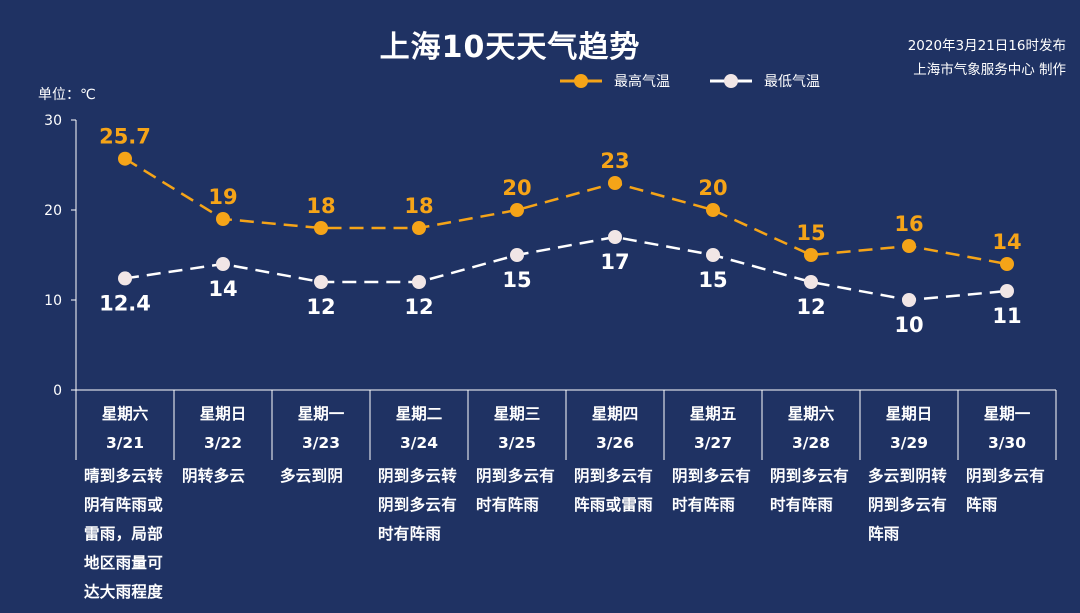 The width and height of the screenshot is (1080, 613). I want to click on date-label: 3/22, so click(223, 443).